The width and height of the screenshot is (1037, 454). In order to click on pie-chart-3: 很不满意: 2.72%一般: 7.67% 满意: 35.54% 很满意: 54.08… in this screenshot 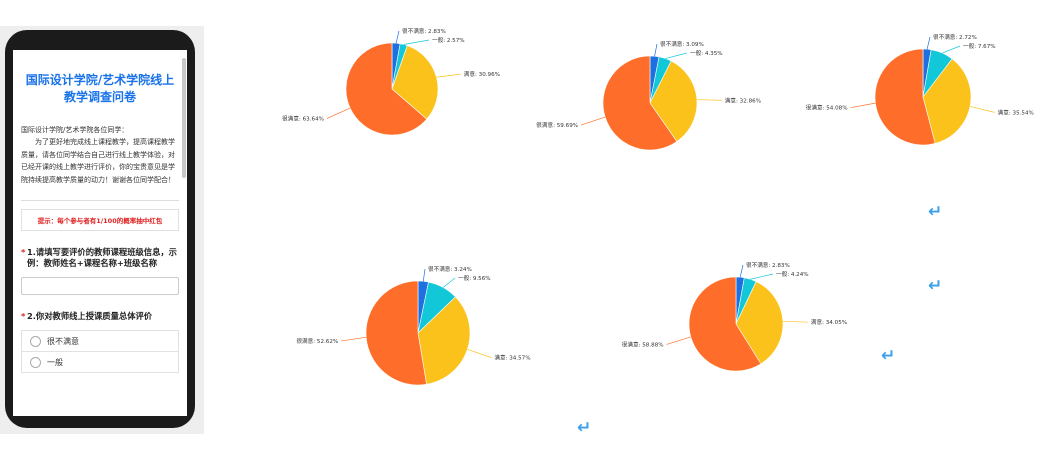, I will do `click(920, 89)`.